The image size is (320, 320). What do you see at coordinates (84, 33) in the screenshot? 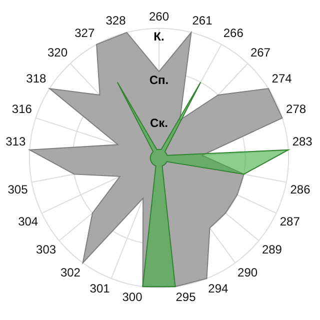
I see `spoke-label: 327` at bounding box center [84, 33].